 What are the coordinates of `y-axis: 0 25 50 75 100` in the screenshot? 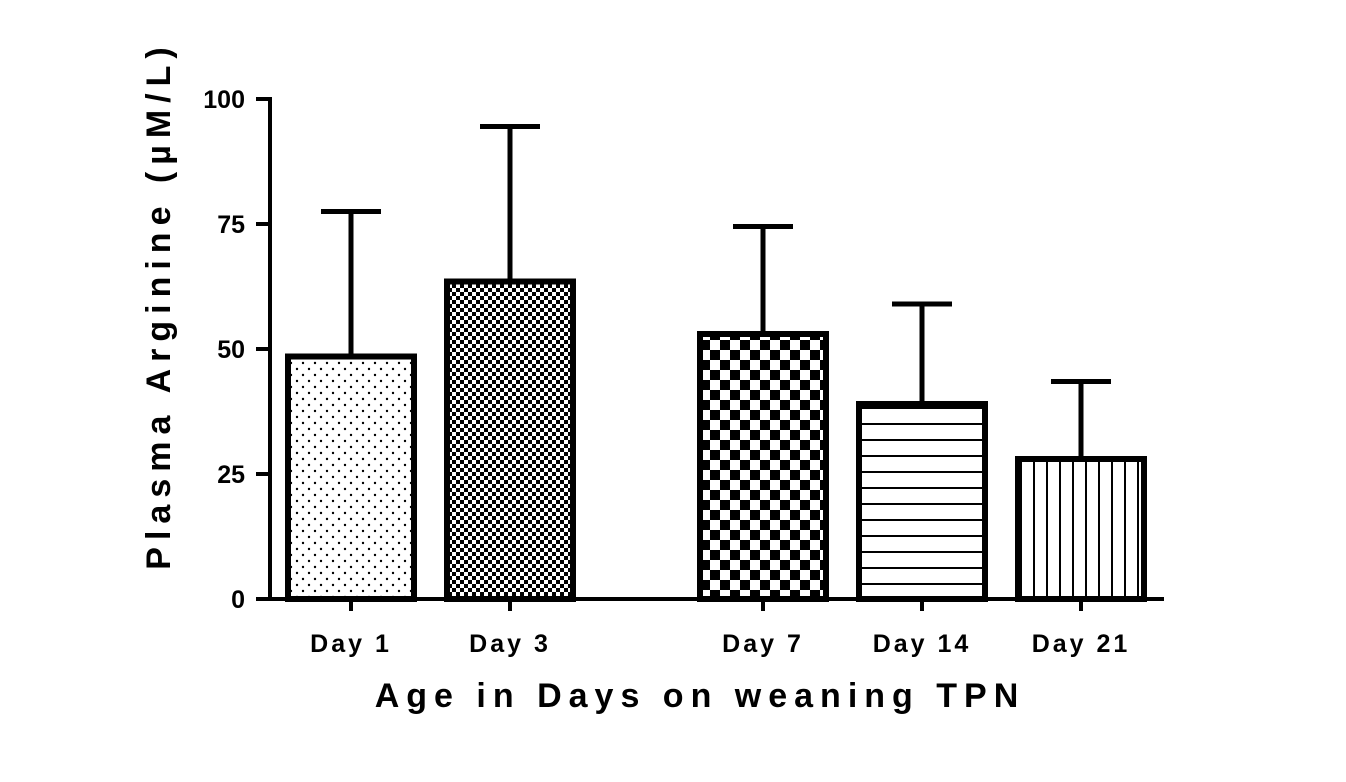 It's located at (237, 350).